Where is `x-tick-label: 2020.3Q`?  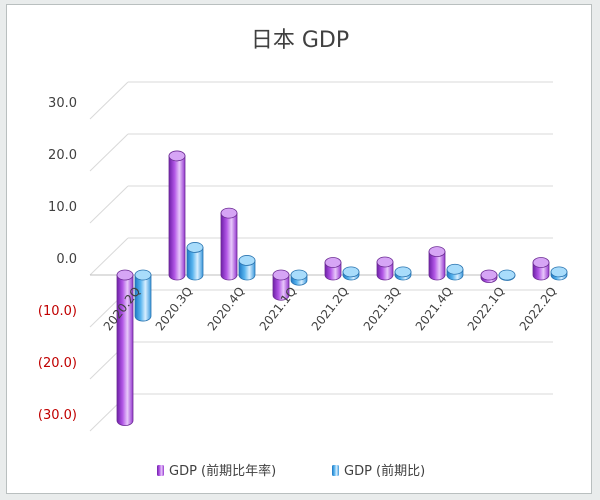 x-tick-label: 2020.3Q is located at coordinates (174, 308).